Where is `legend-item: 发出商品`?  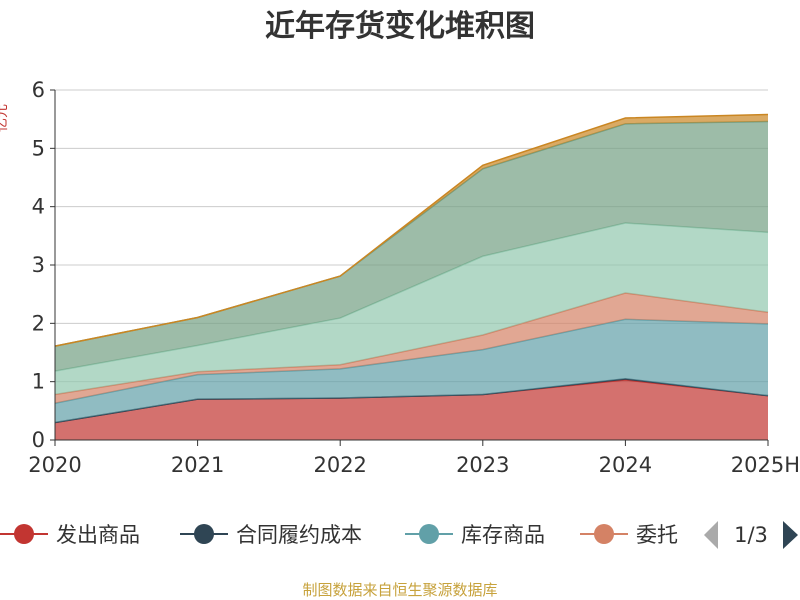
legend-item: 发出商品 is located at coordinates (70, 535).